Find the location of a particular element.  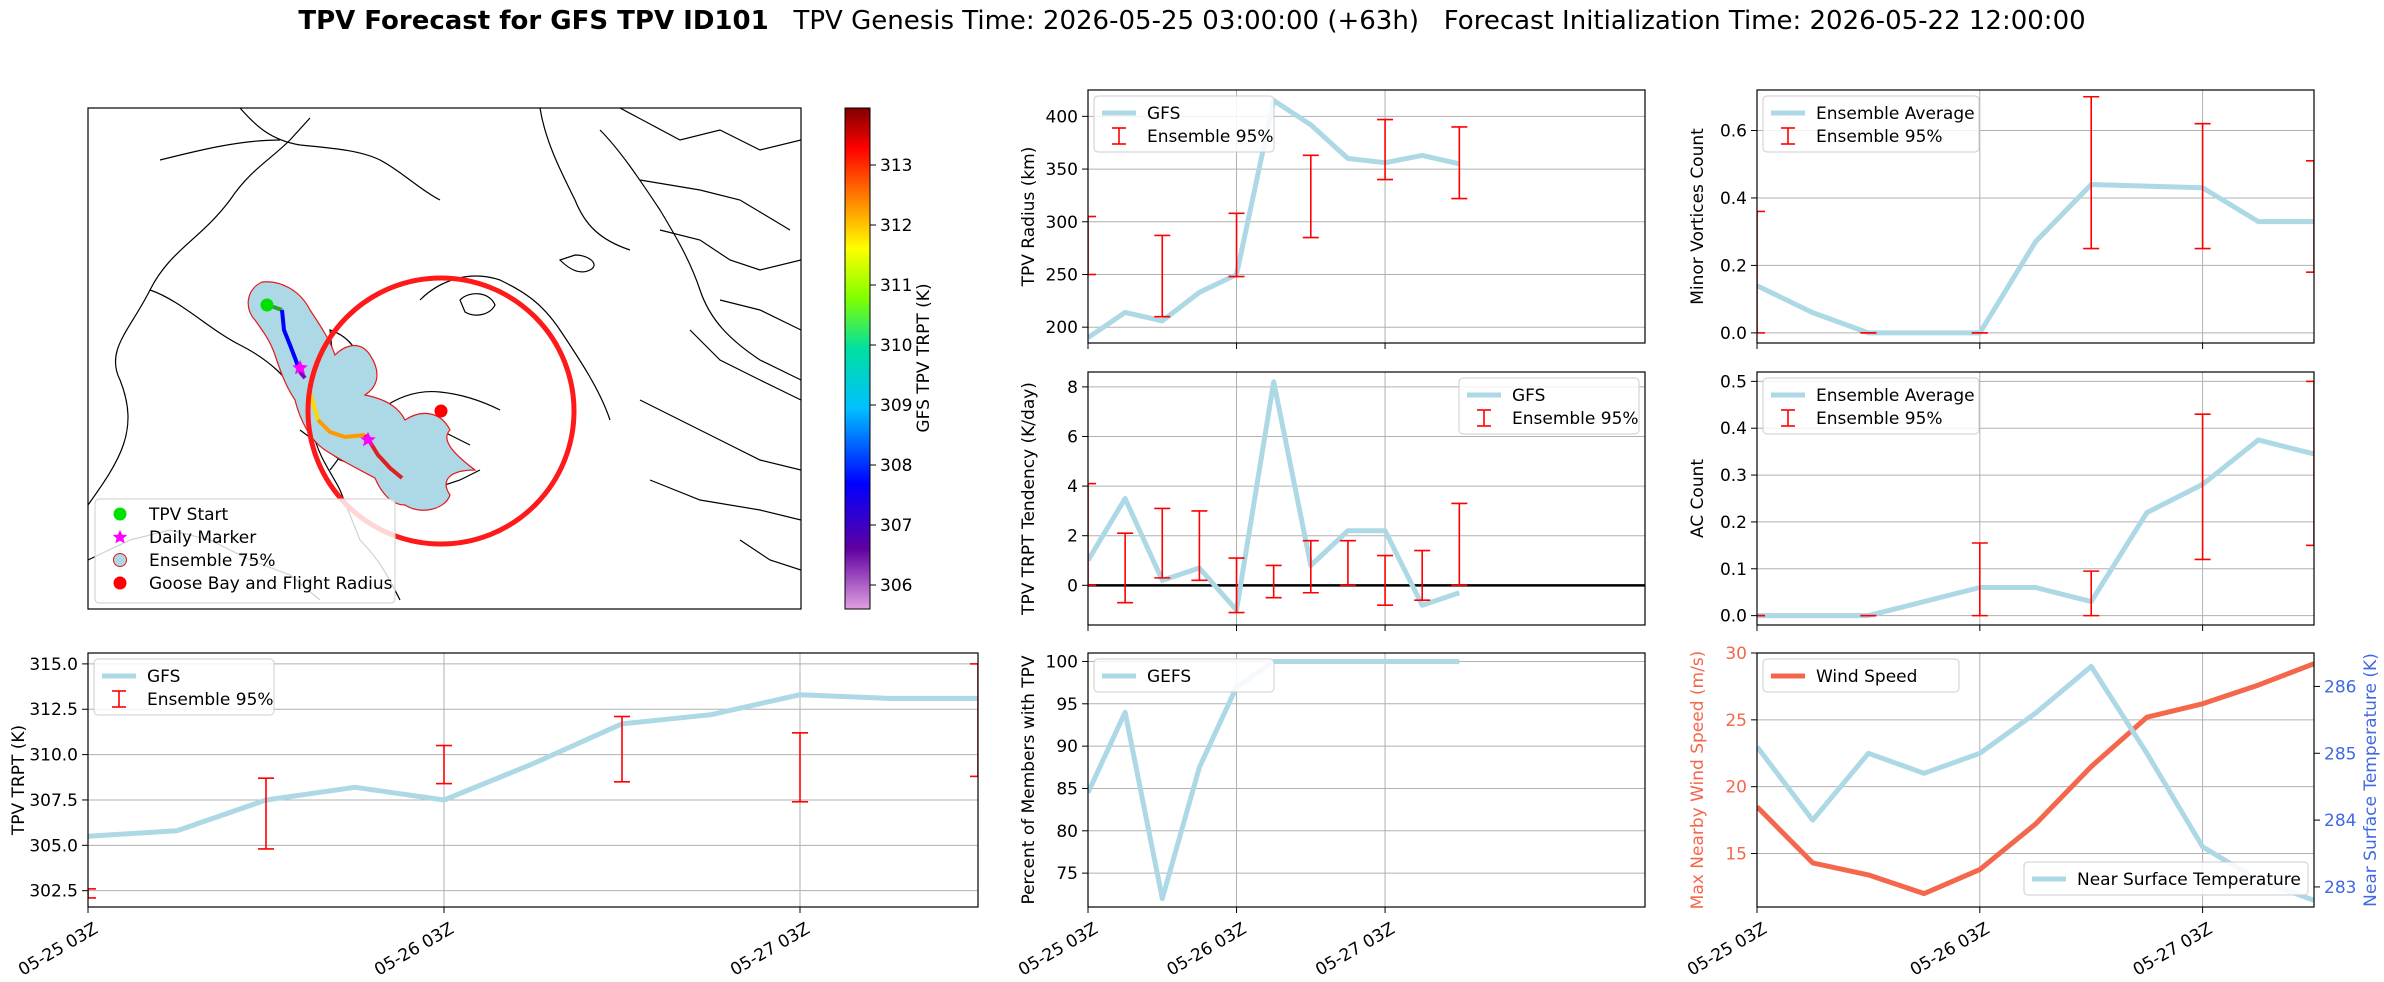

legend: Wind Speed is located at coordinates (1861, 675).